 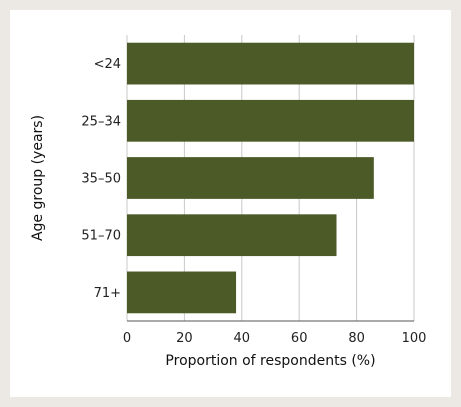 I want to click on y-tick-label: 35–50, so click(x=101, y=179).